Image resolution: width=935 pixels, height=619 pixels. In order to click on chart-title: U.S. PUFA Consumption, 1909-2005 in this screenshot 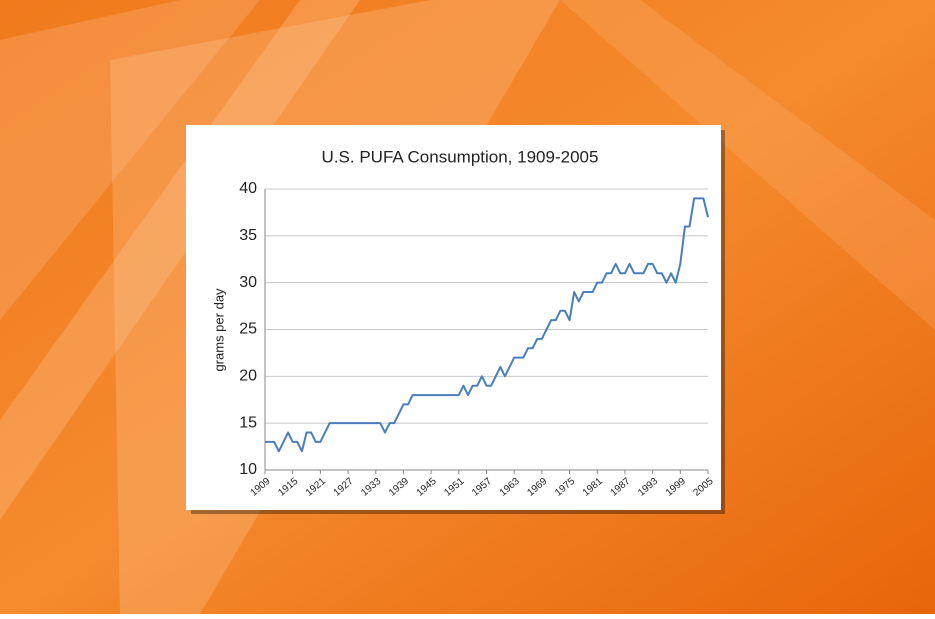, I will do `click(460, 156)`.